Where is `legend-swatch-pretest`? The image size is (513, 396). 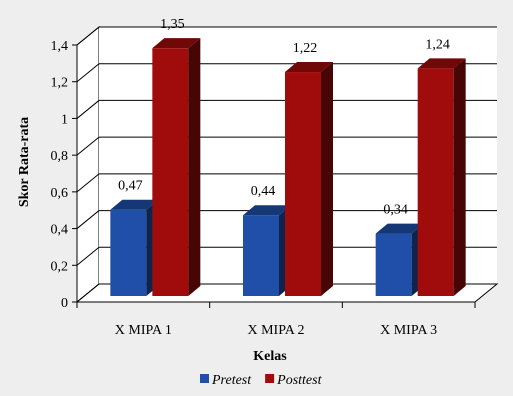 legend-swatch-pretest is located at coordinates (204, 378).